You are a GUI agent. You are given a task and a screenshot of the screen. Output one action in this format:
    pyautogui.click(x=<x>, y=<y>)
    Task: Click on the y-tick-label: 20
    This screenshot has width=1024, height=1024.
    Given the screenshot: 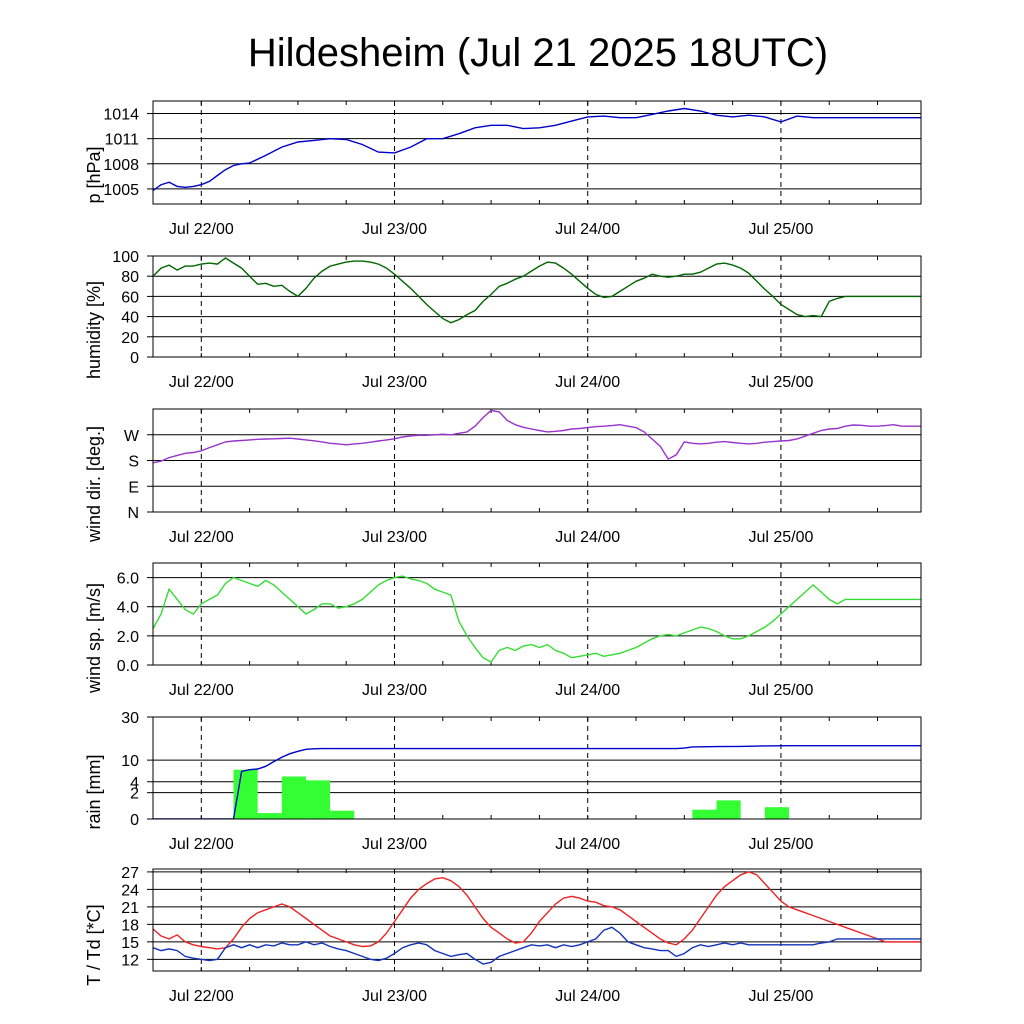 What is the action you would take?
    pyautogui.click(x=130, y=338)
    